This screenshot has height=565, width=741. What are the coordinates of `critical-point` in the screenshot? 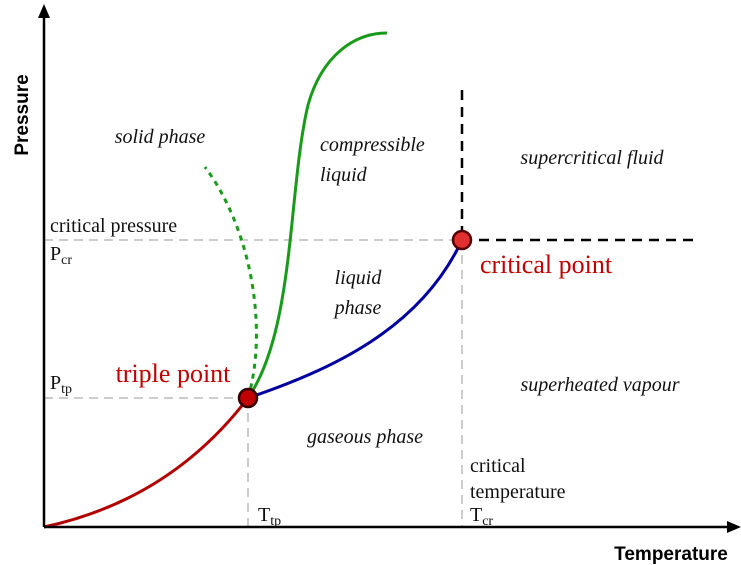 It's located at (462, 240).